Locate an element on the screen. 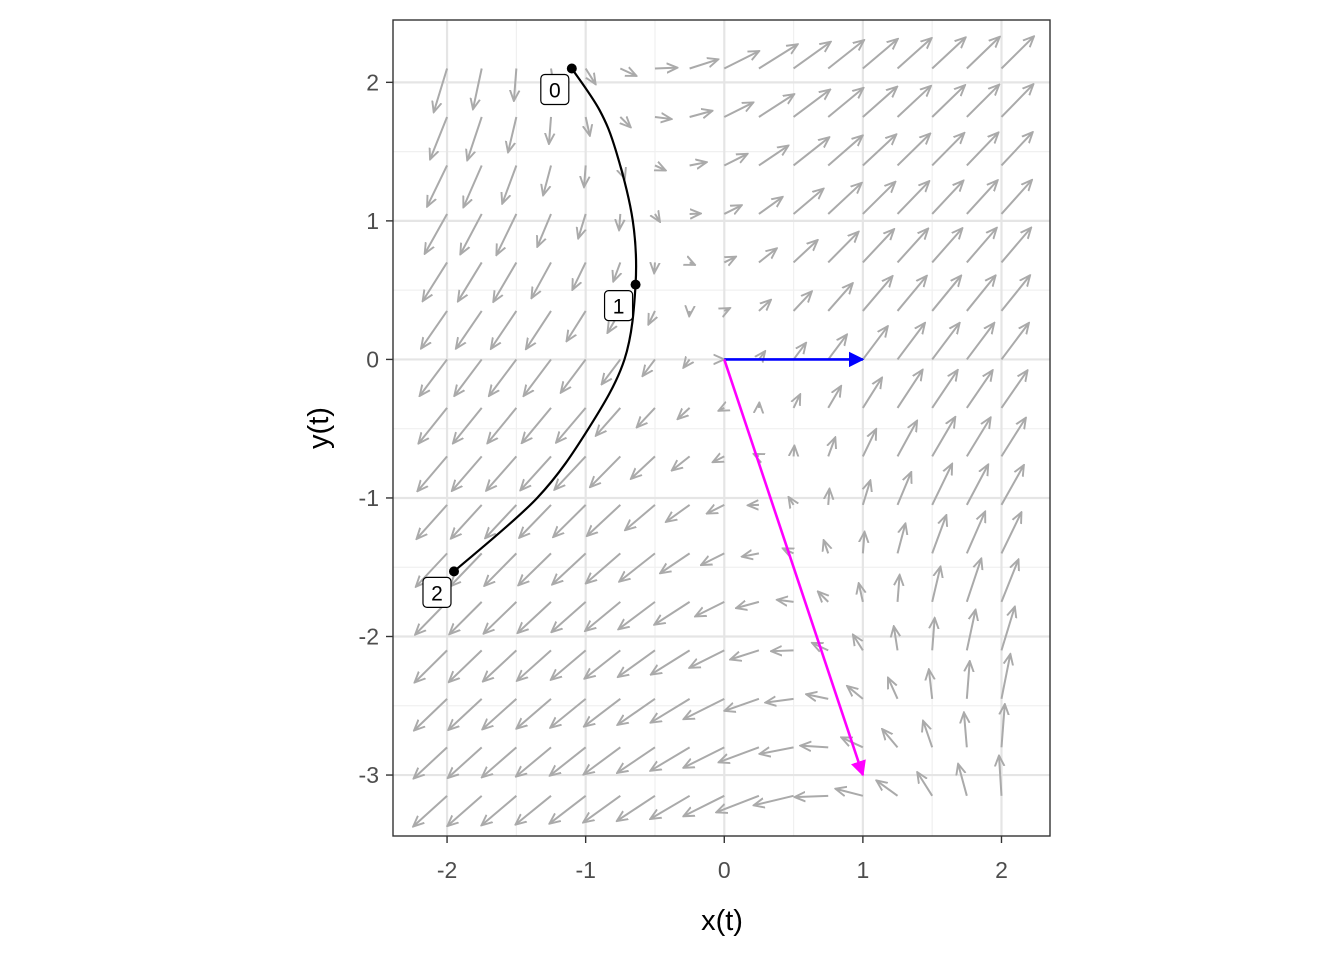  y-tick-label: 2 is located at coordinates (372, 82).